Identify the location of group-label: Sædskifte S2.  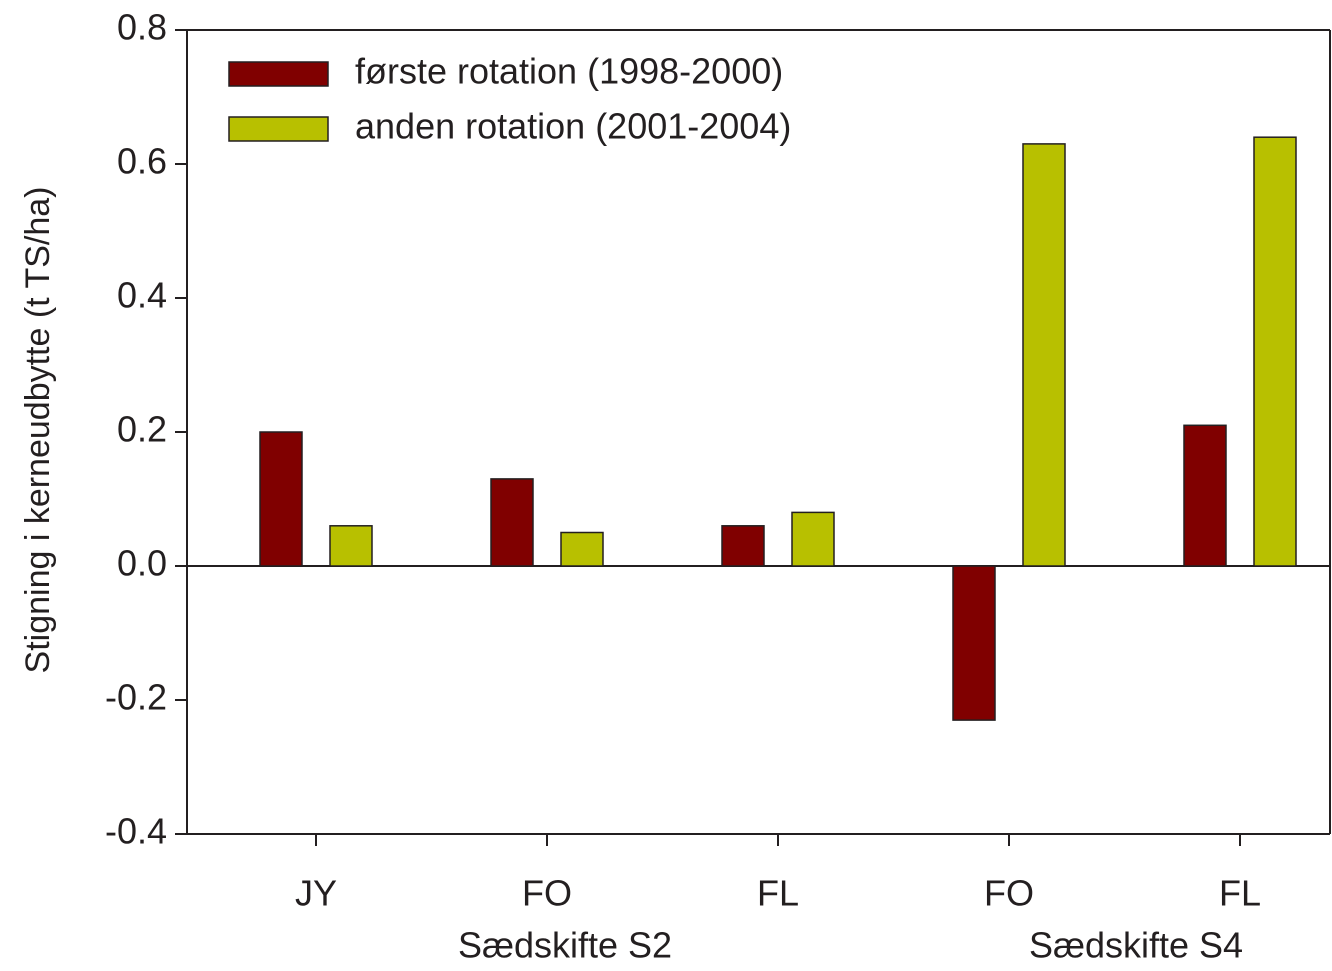
(565, 945).